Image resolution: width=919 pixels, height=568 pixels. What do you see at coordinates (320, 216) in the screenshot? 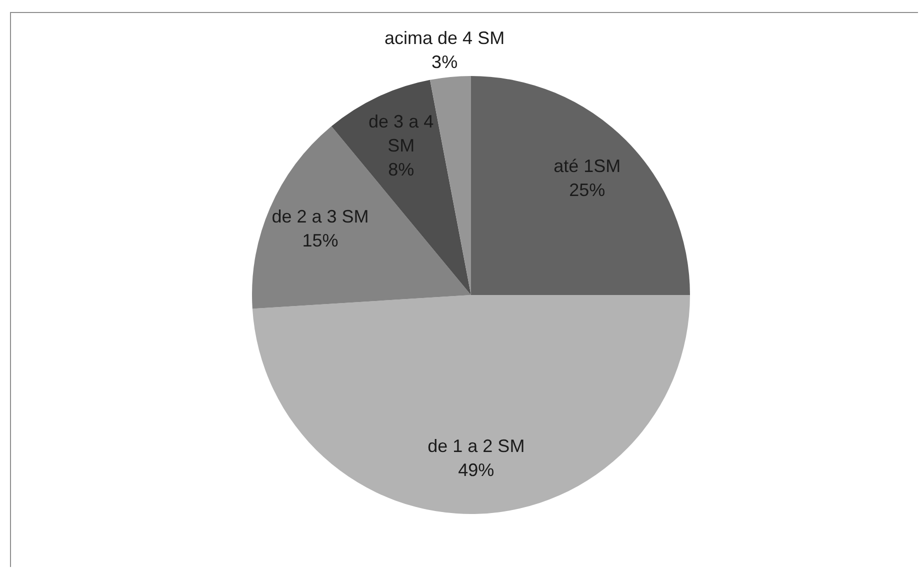
I see `slice-label: de 2 a 3 SM` at bounding box center [320, 216].